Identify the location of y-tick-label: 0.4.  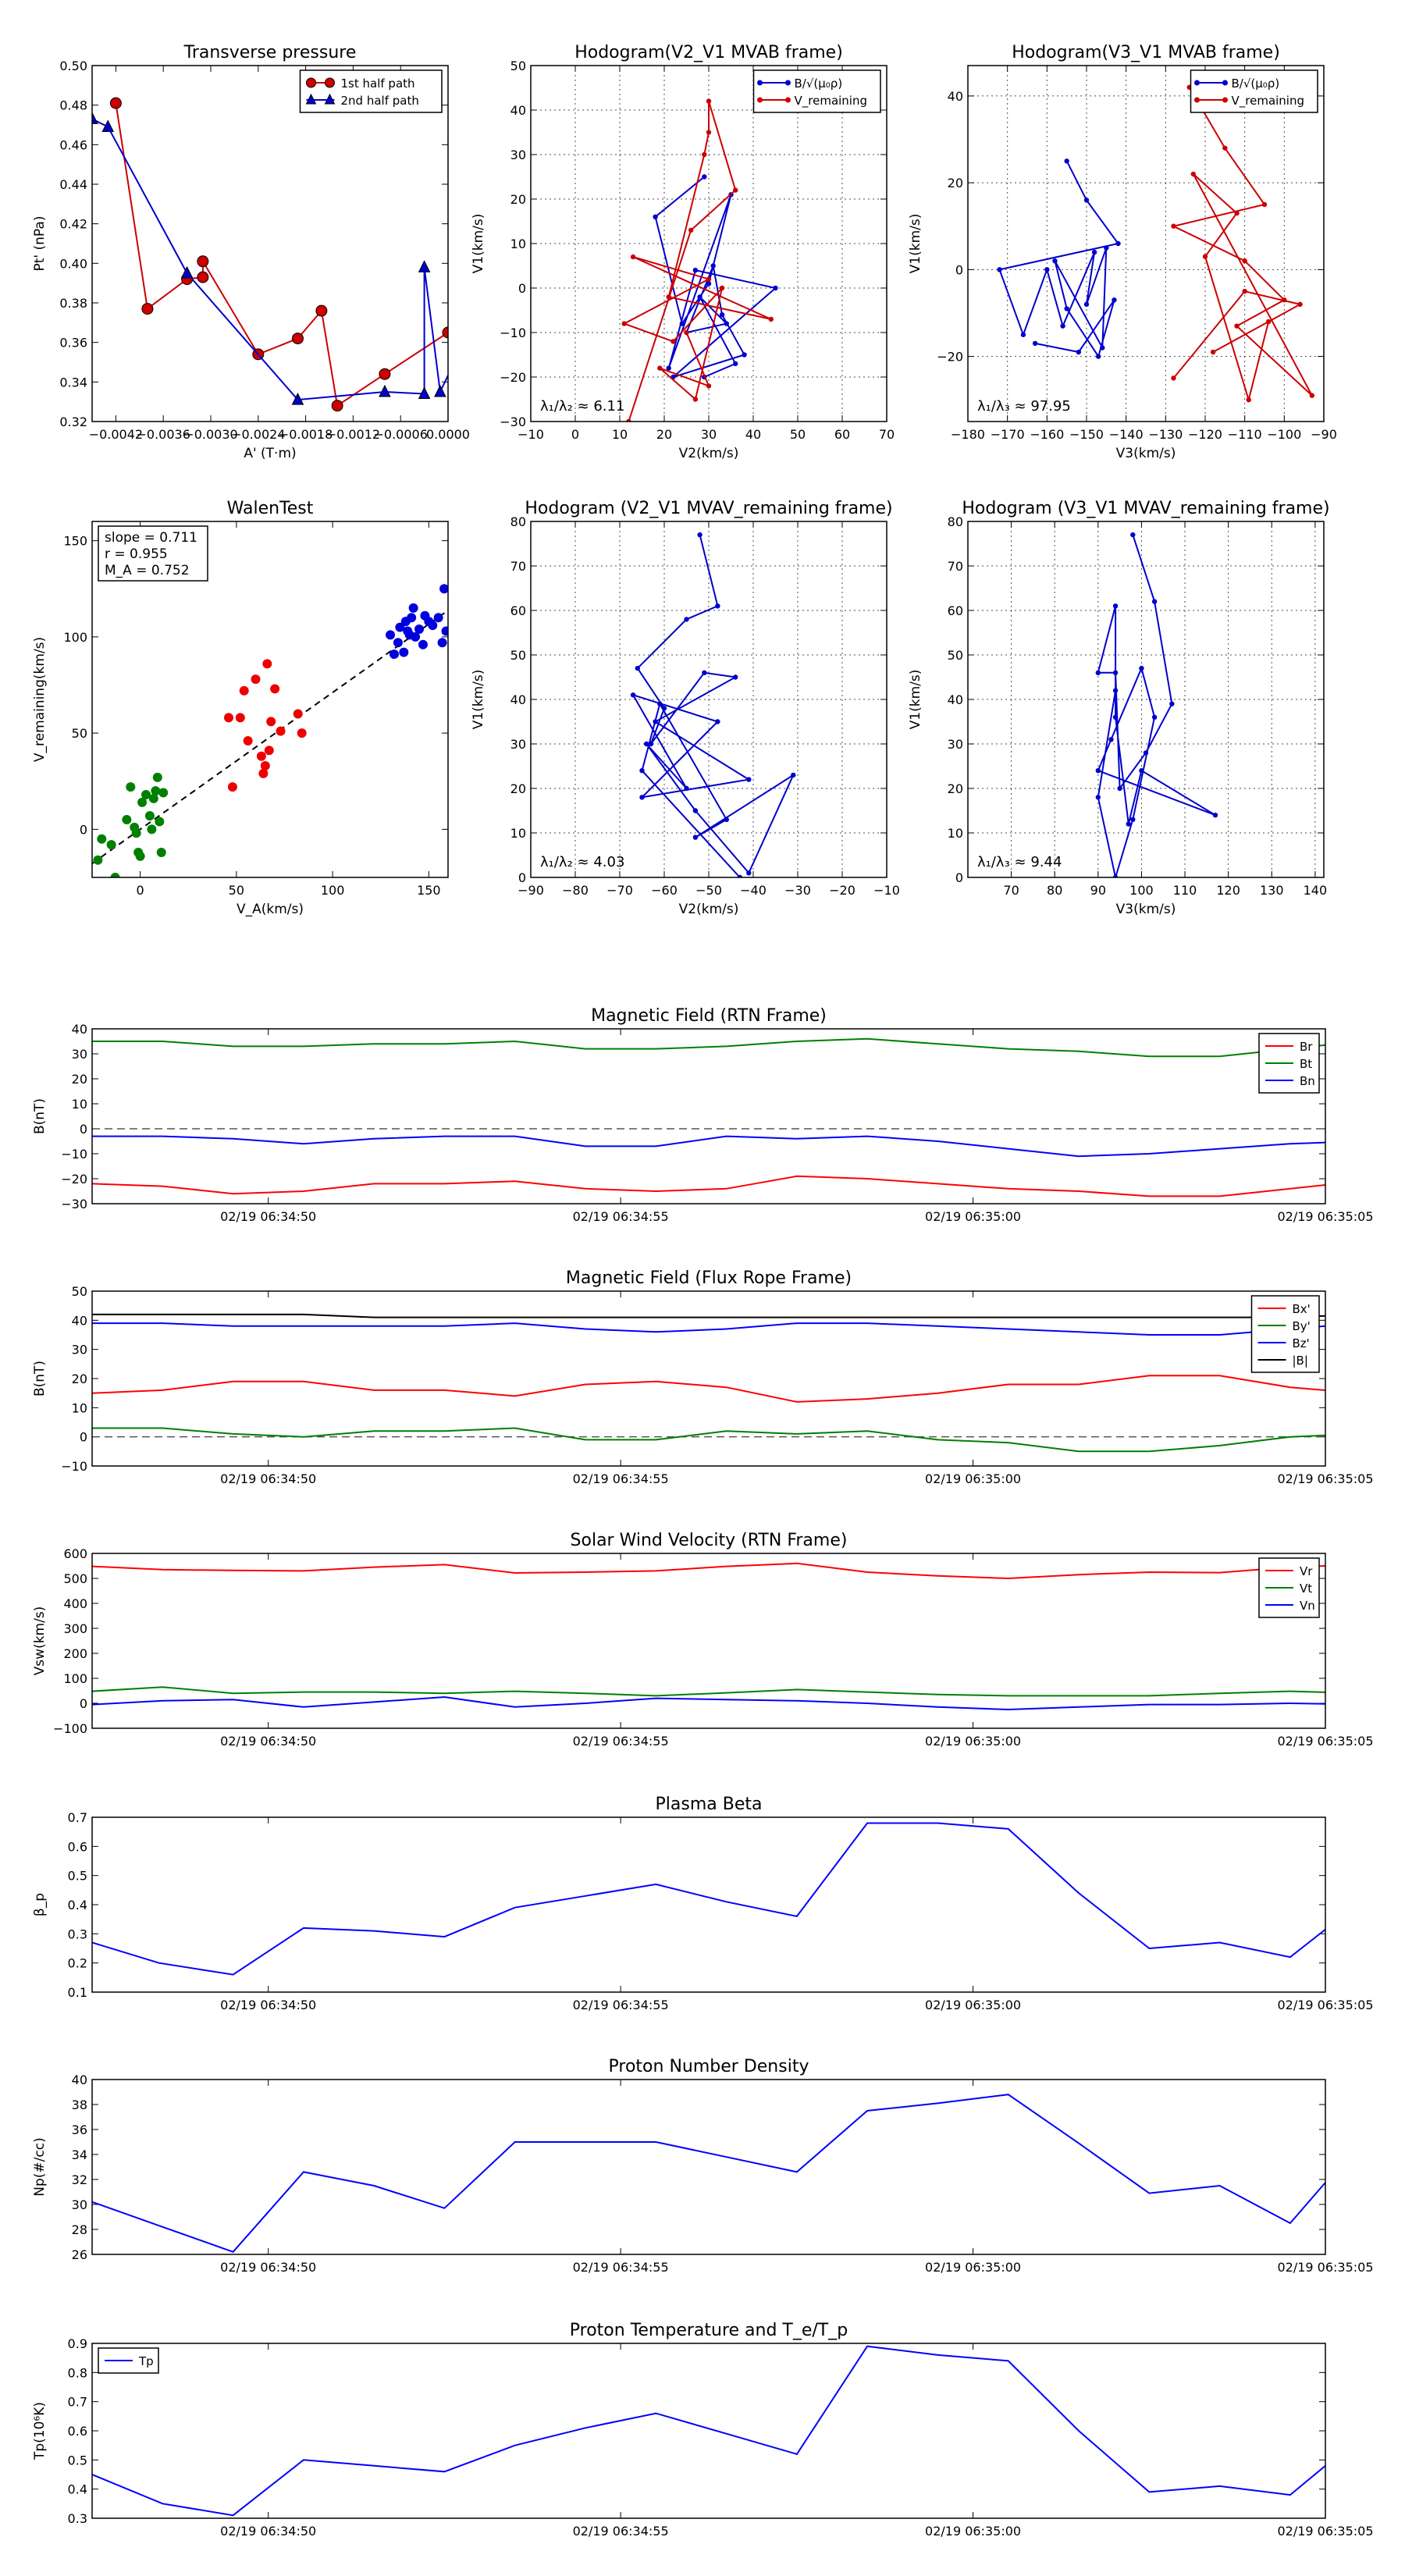
(77, 2489).